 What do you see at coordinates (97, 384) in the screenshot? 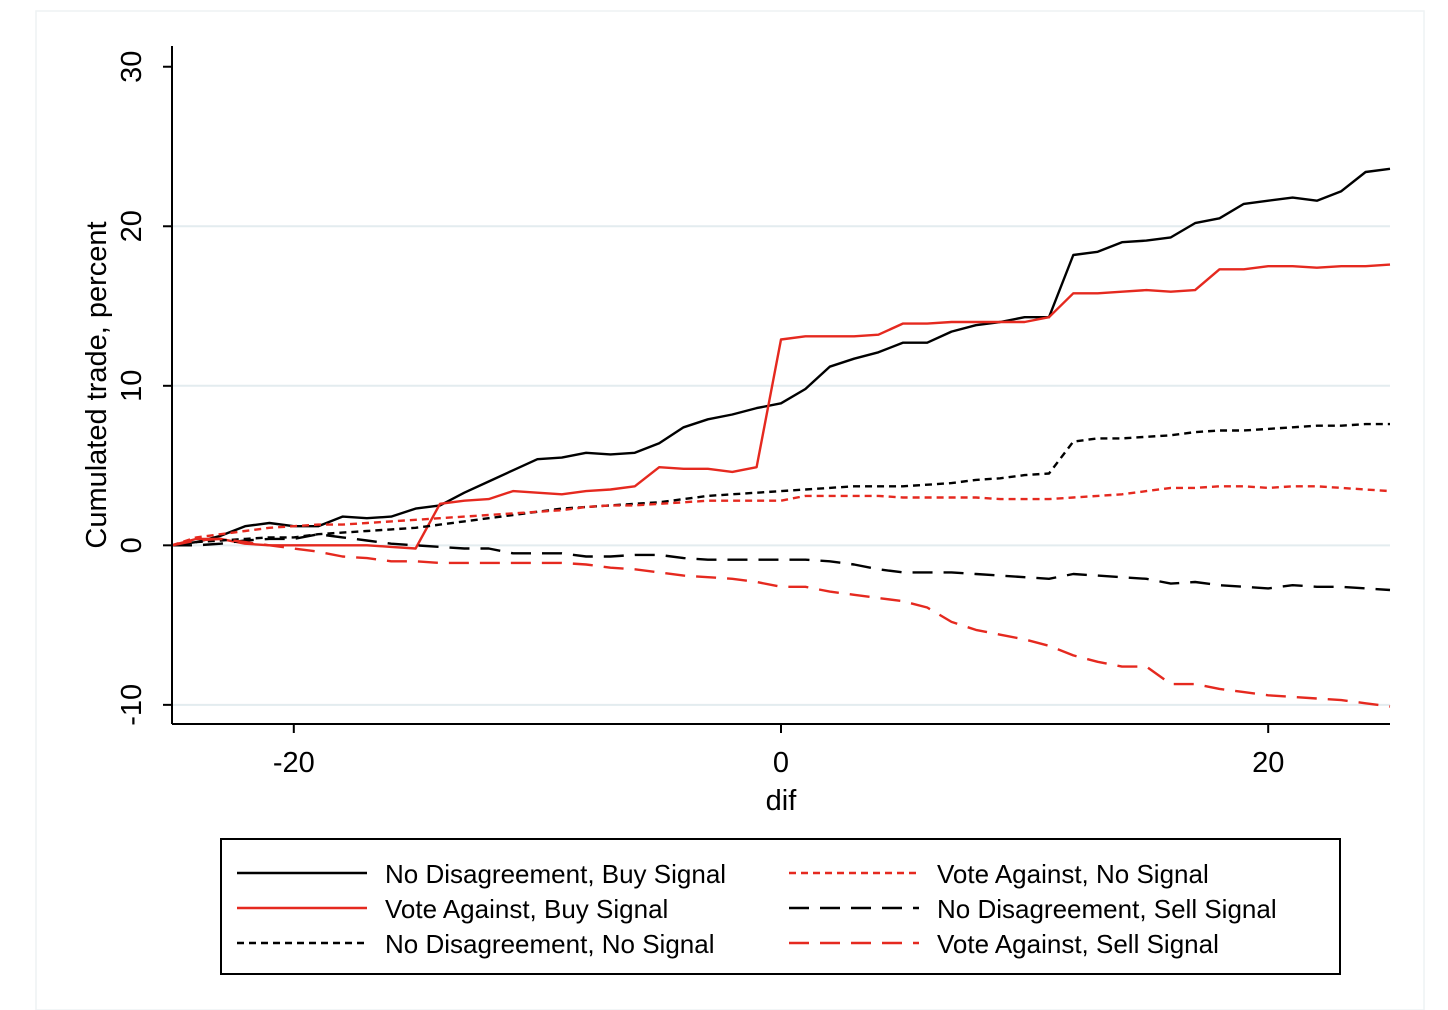
I see `y-axis-label: Cumulated trade, percent` at bounding box center [97, 384].